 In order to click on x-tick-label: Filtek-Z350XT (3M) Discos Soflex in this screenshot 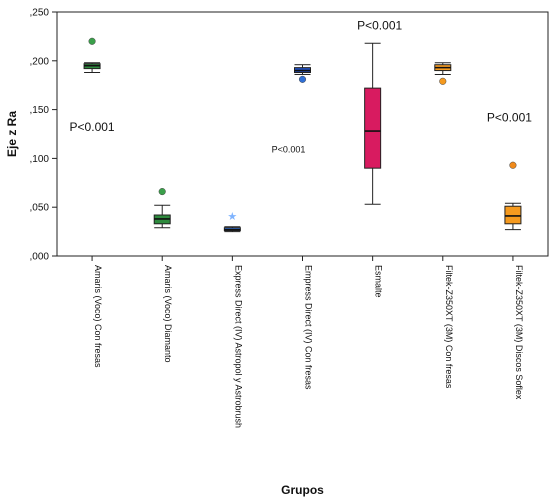, I will do `click(519, 332)`.